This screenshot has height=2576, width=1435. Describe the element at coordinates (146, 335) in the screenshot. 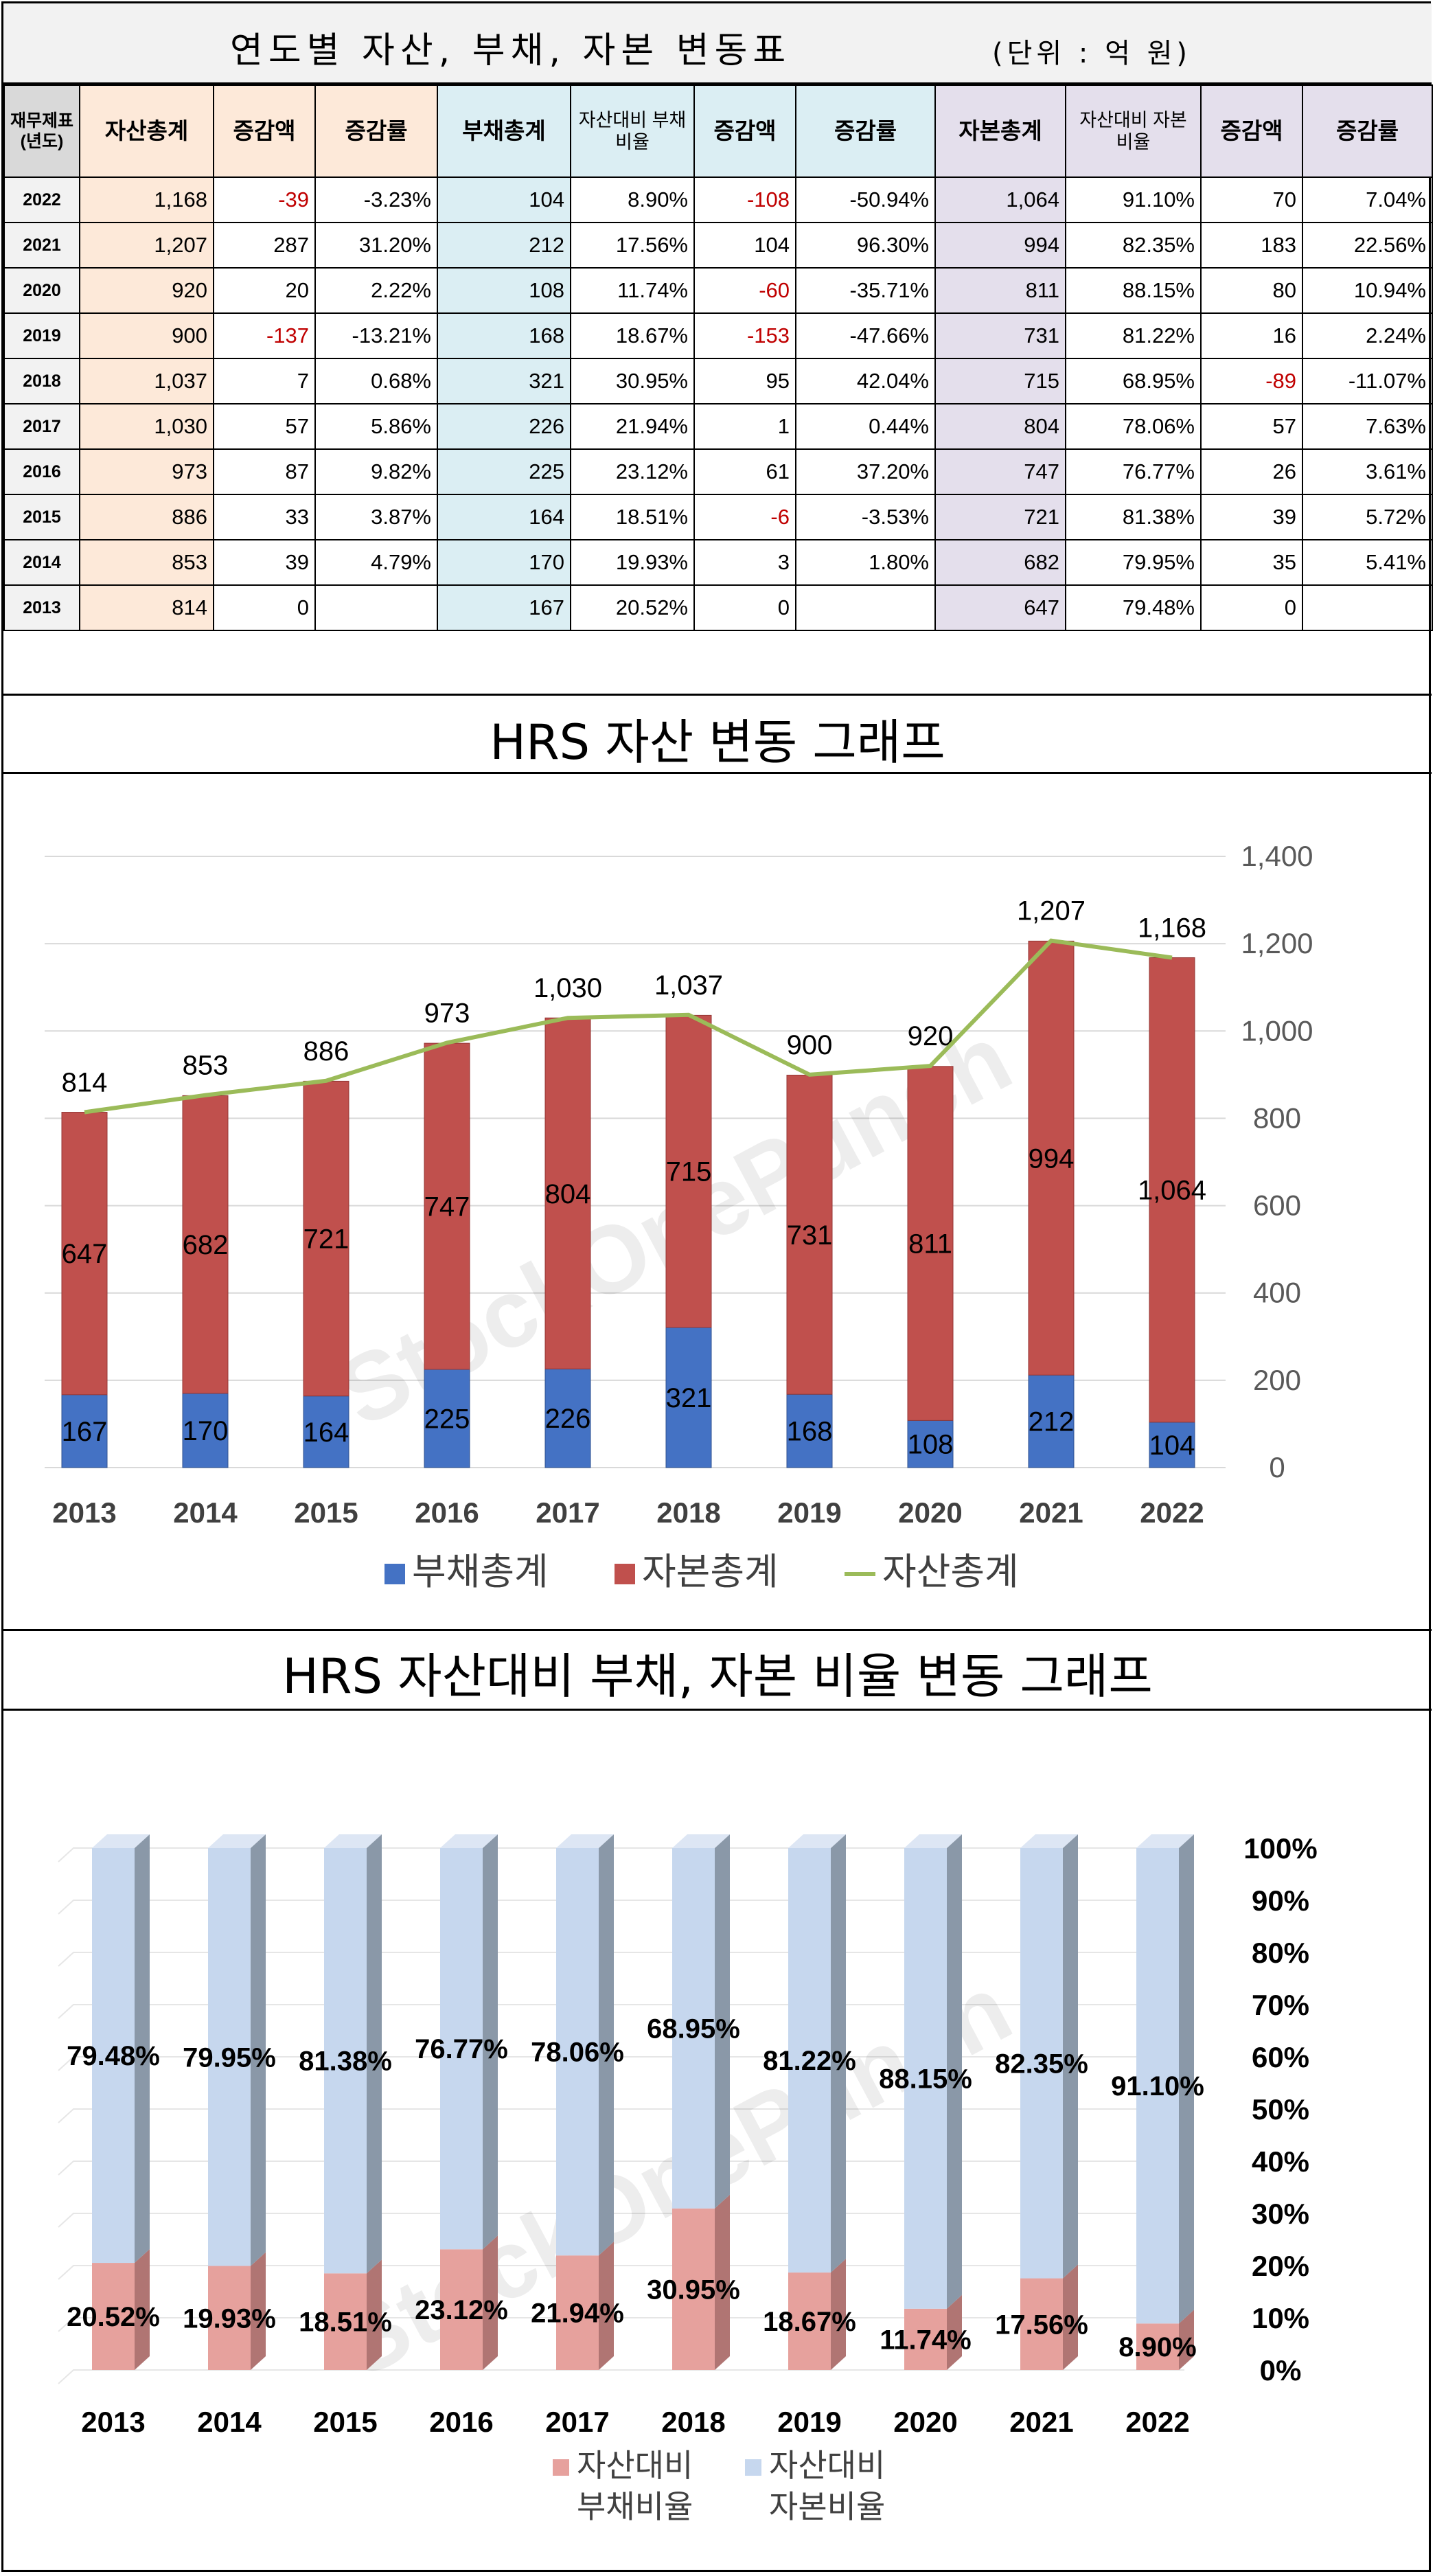

I see `table-cell: 900` at that location.